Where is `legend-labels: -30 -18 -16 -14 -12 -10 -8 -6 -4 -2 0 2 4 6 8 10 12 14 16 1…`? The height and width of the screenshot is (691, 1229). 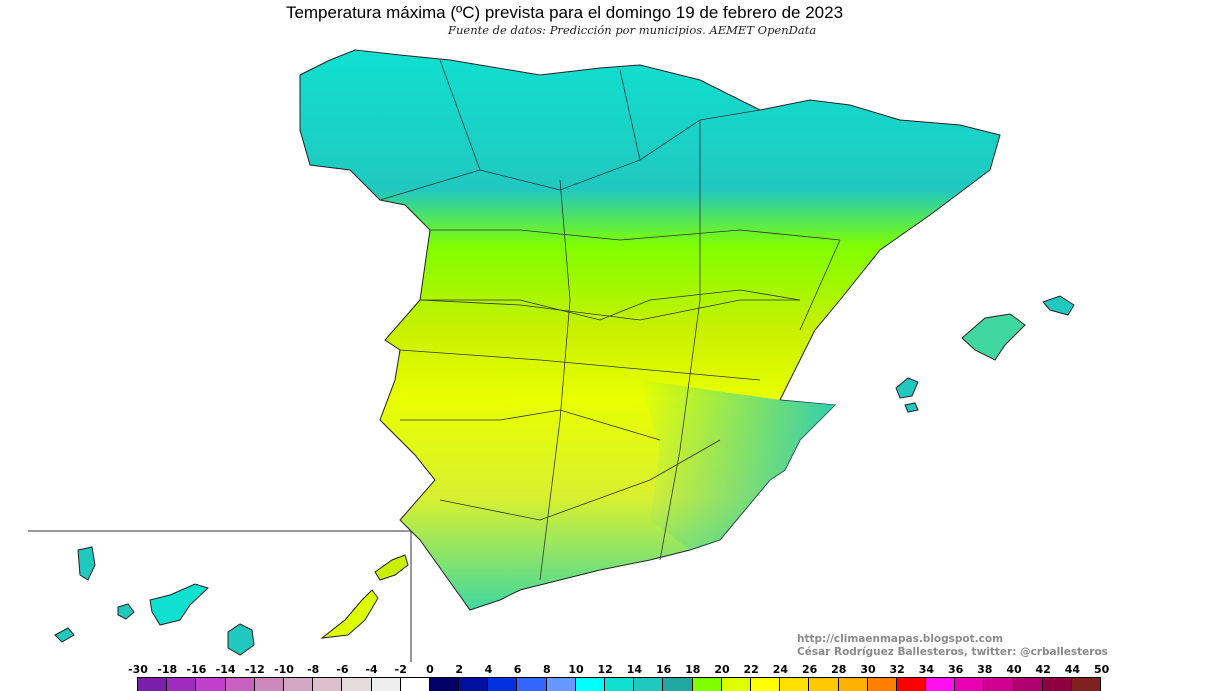
legend-labels: -30 -18 -16 -14 -12 -10 -8 -6 -4 -2 0 2 4 6 8 10 12 14 16 1… is located at coordinates (614, 670).